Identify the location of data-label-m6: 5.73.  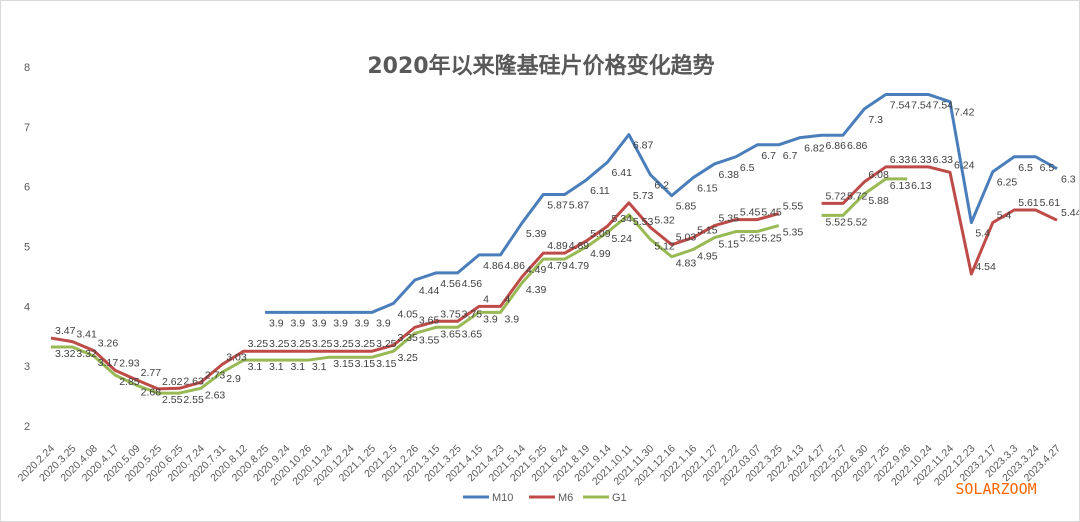
(643, 196).